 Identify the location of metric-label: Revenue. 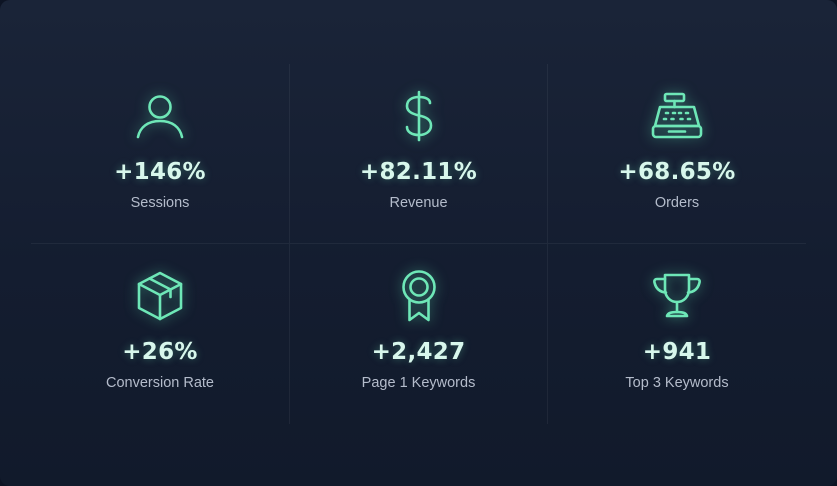
(418, 203).